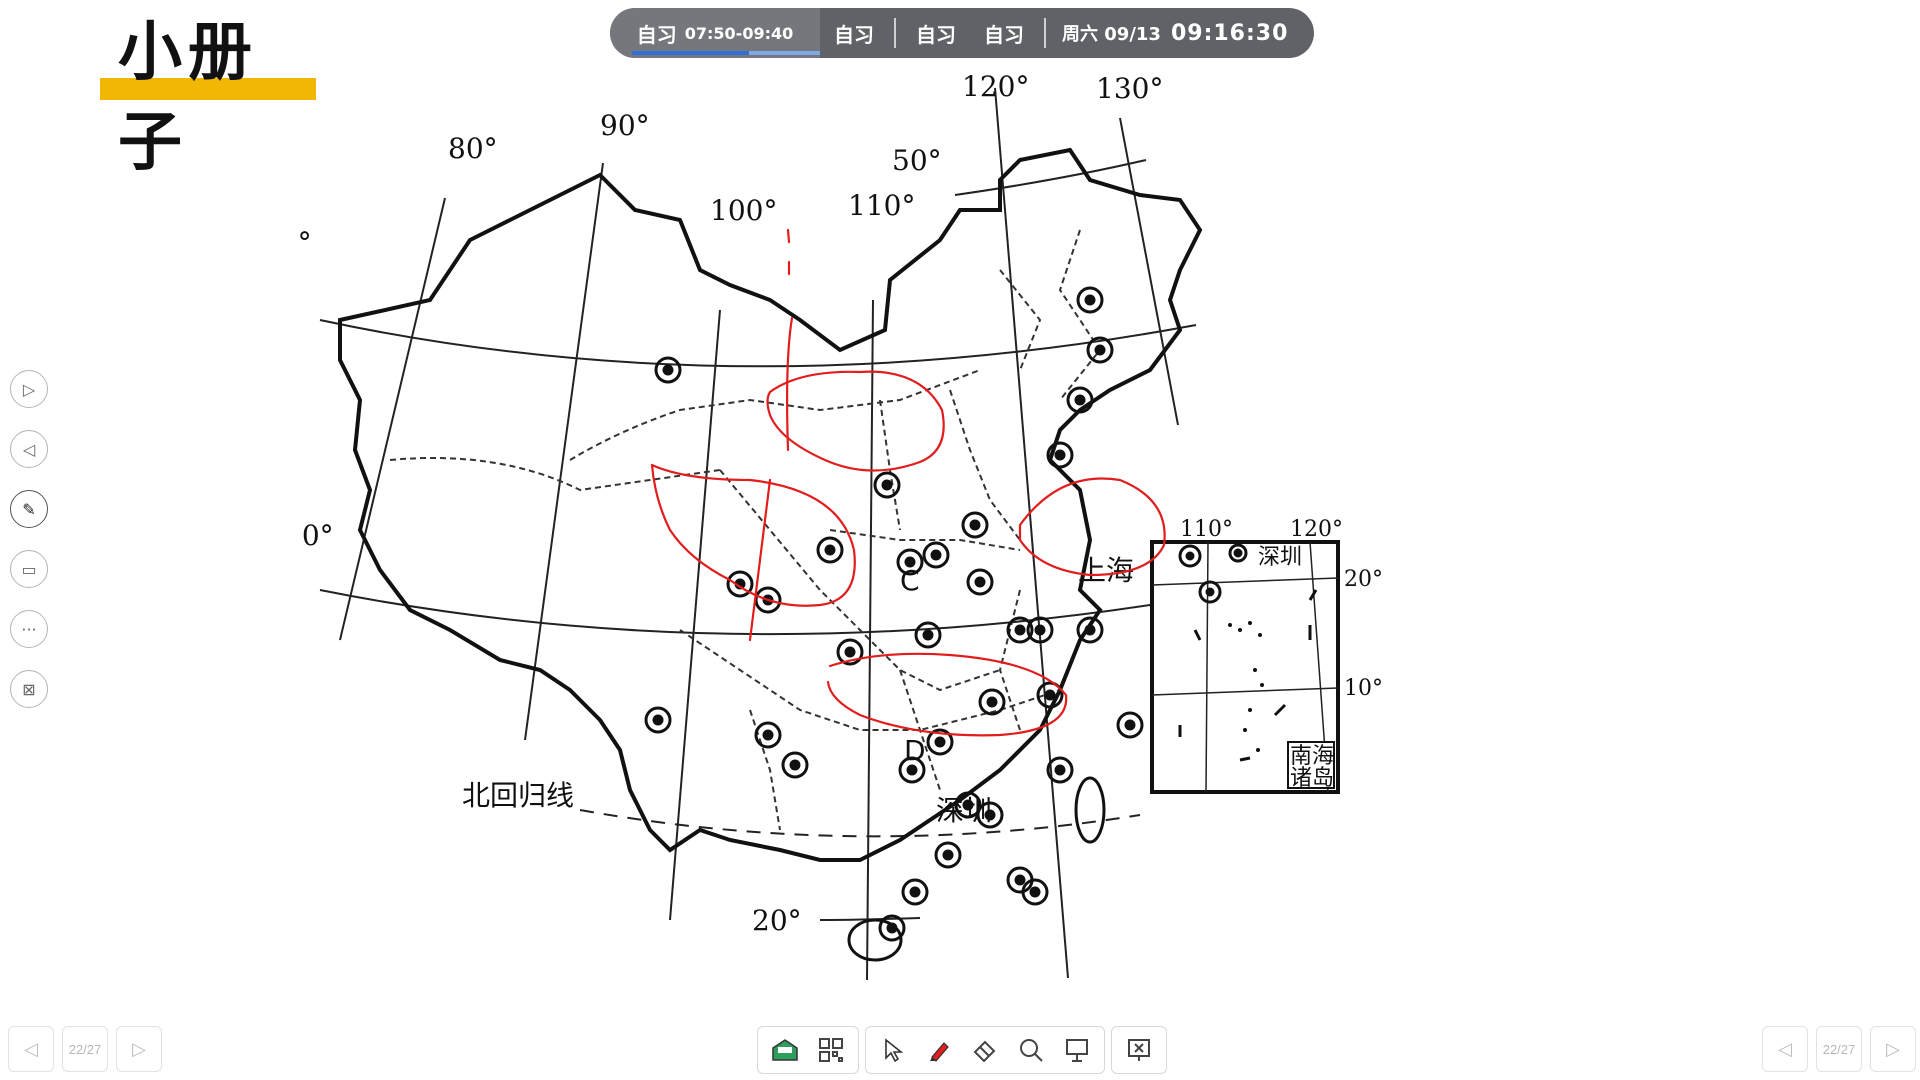  What do you see at coordinates (785, 1050) in the screenshot?
I see `whiteboard-button` at bounding box center [785, 1050].